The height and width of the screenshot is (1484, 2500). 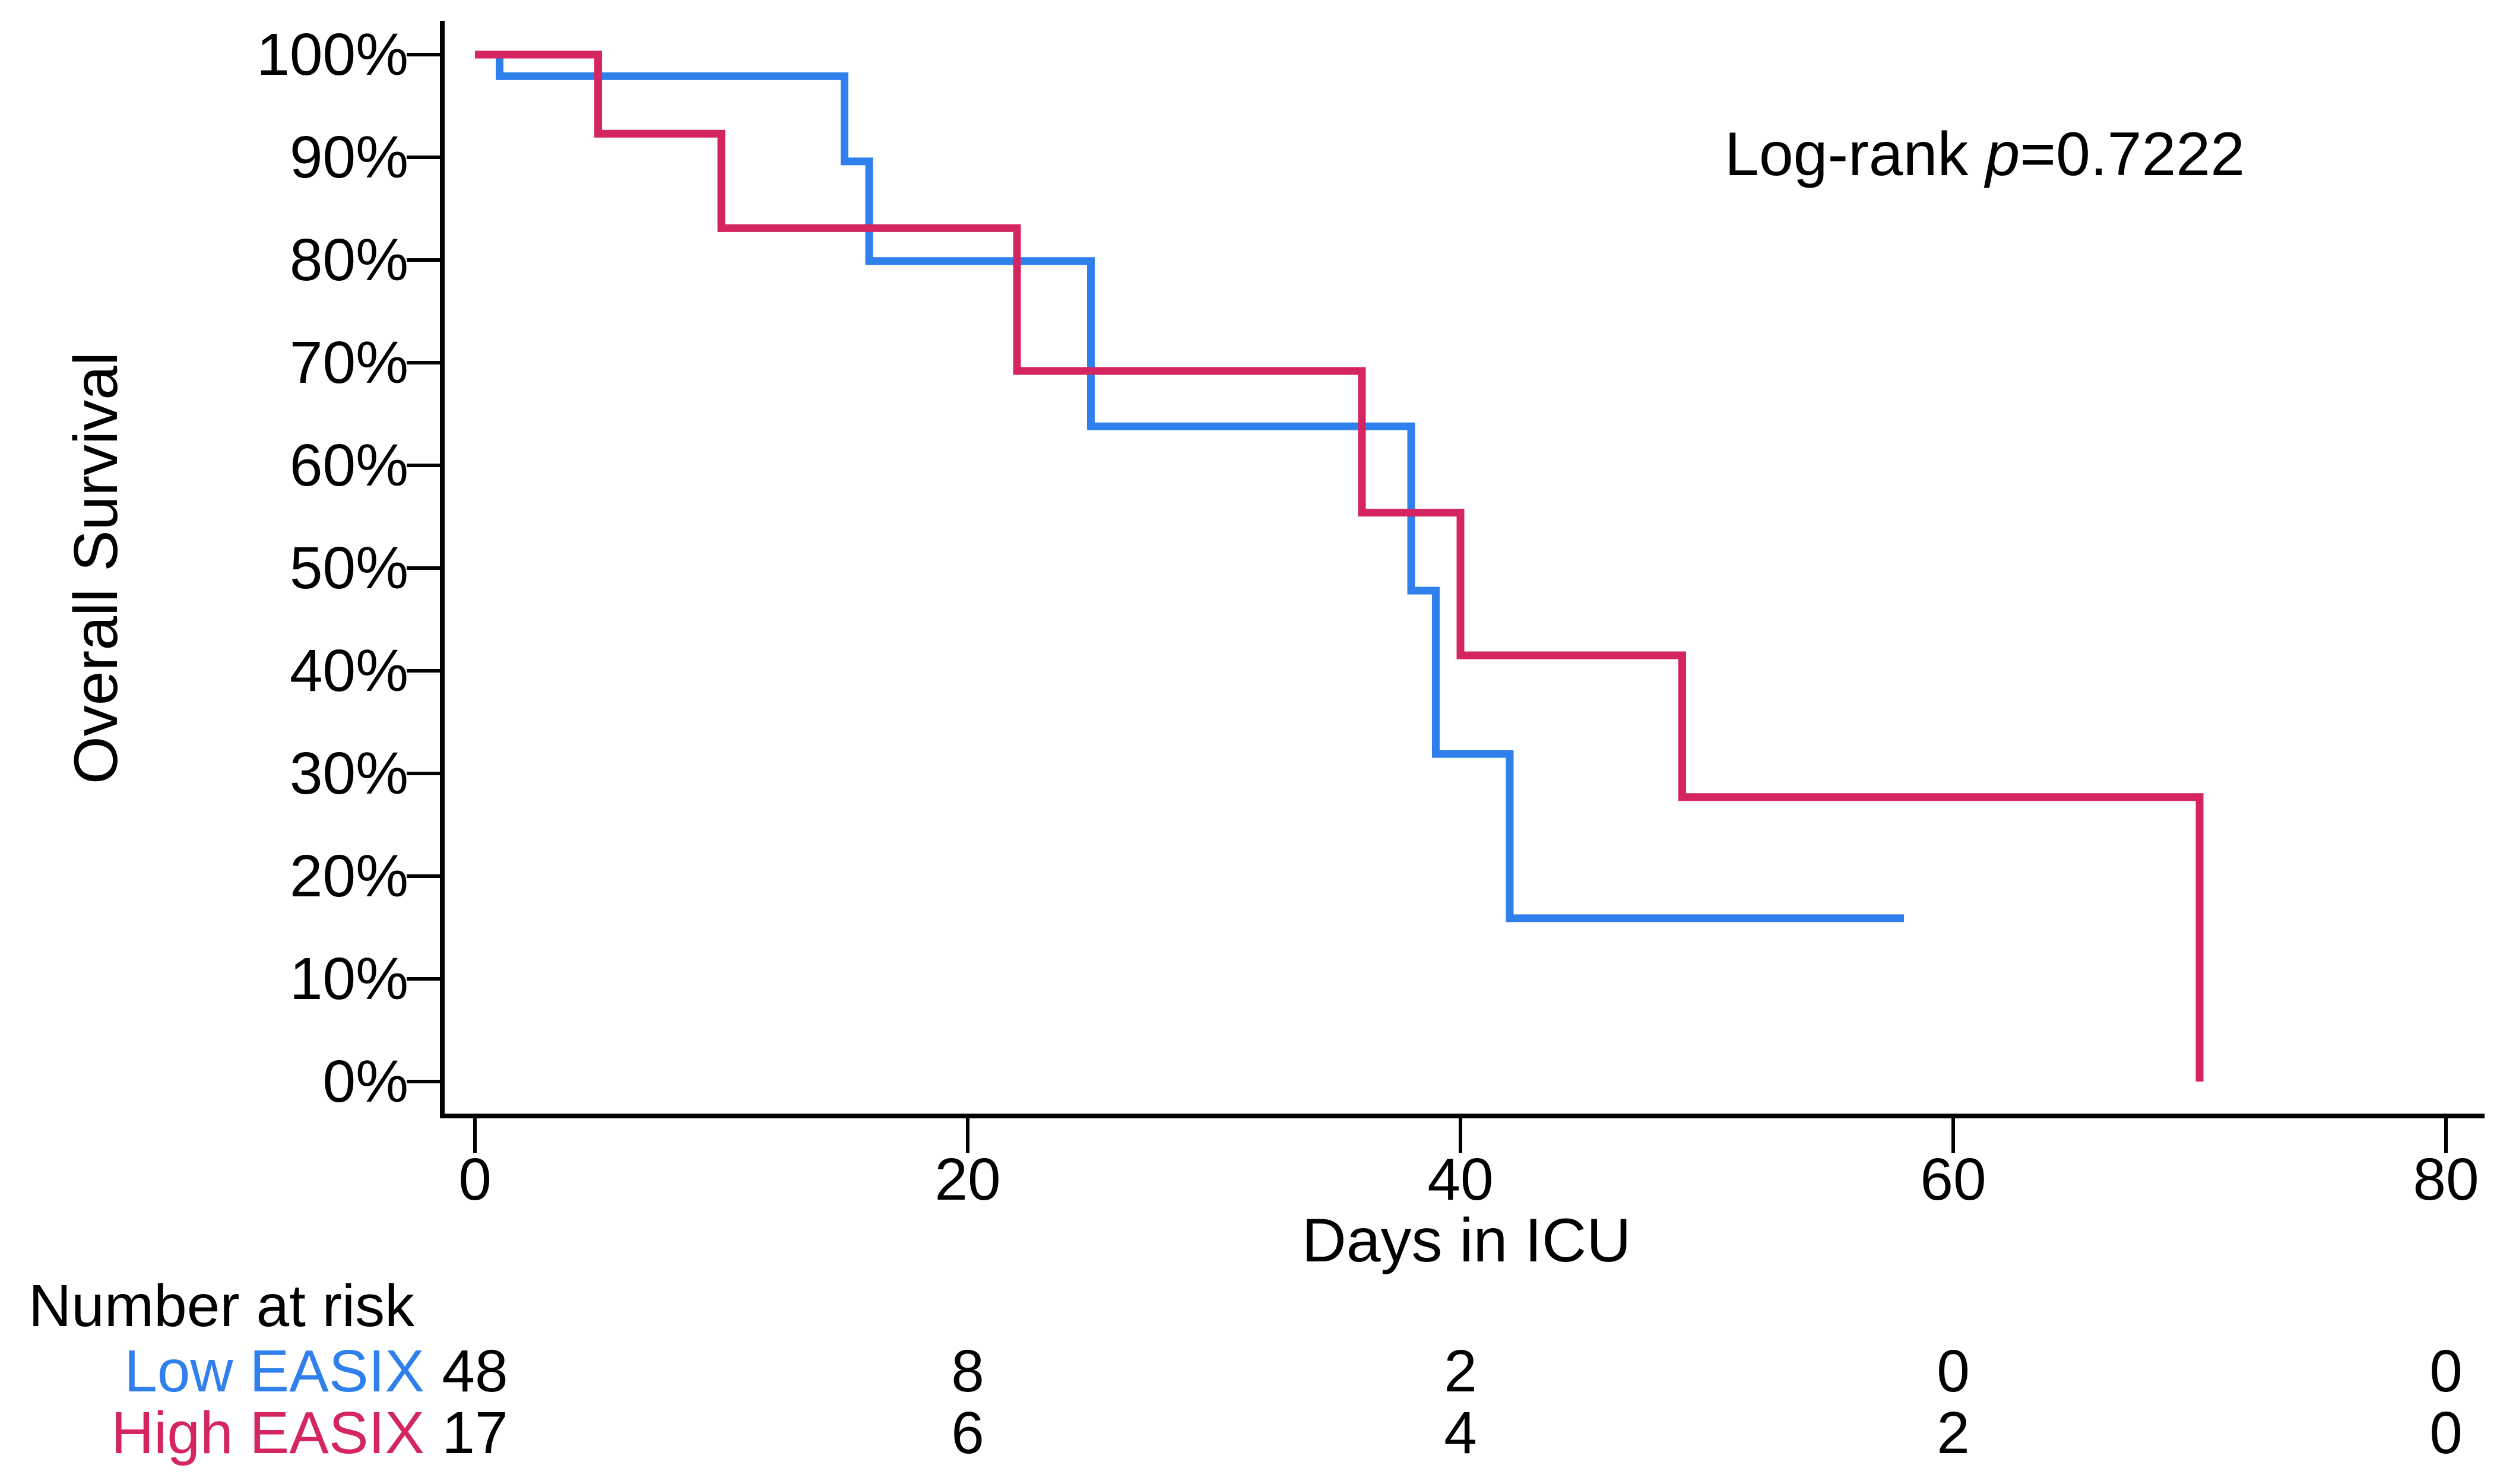 I want to click on log-rank-value: =0.7222, so click(x=2132, y=154).